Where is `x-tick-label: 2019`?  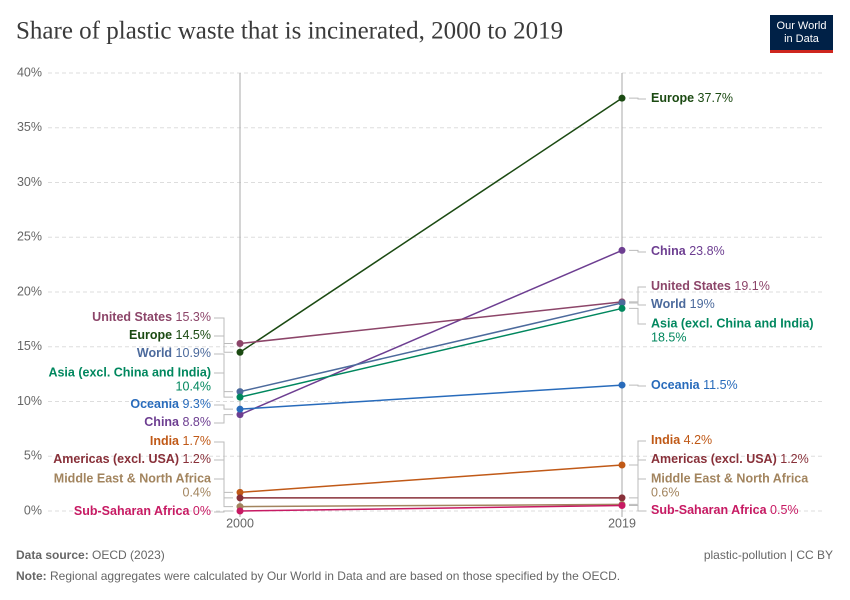 x-tick-label: 2019 is located at coordinates (622, 523).